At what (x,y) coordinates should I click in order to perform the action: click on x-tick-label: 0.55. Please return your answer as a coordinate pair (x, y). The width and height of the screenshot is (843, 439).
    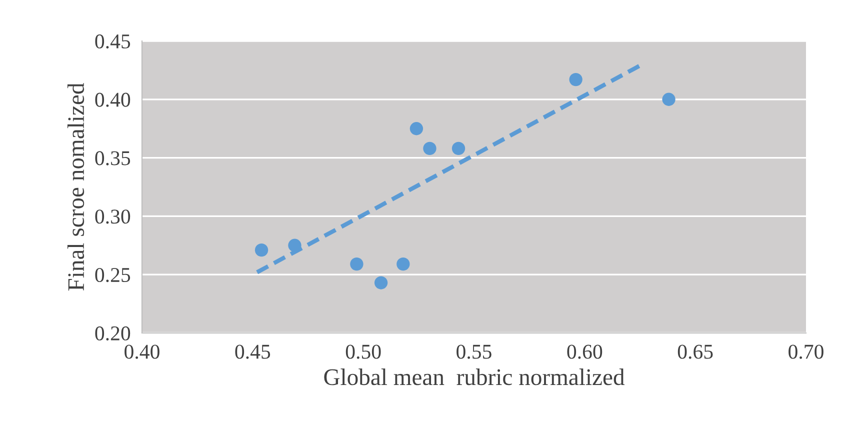
    Looking at the image, I should click on (474, 351).